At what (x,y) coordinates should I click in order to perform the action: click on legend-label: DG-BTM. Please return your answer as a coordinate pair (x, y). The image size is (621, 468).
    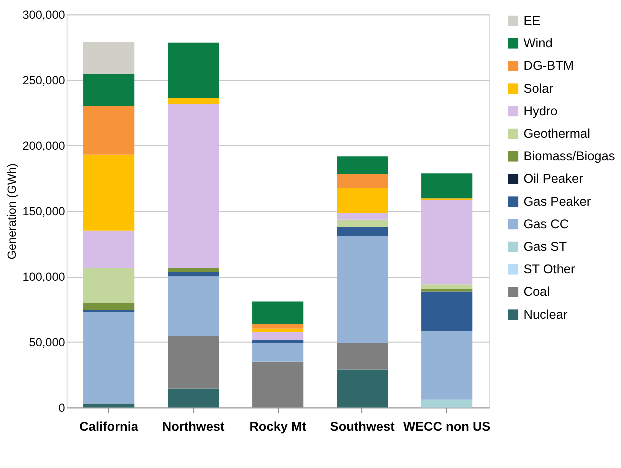
    Looking at the image, I should click on (549, 66).